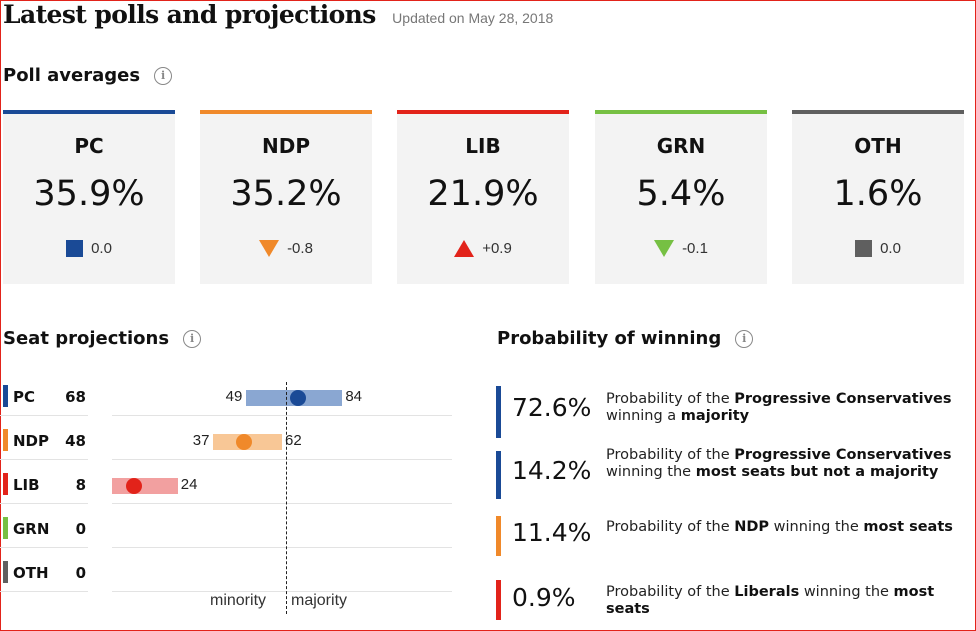 This screenshot has height=631, width=976. Describe the element at coordinates (72, 75) in the screenshot. I see `poll-averages-title: Poll averages` at that location.